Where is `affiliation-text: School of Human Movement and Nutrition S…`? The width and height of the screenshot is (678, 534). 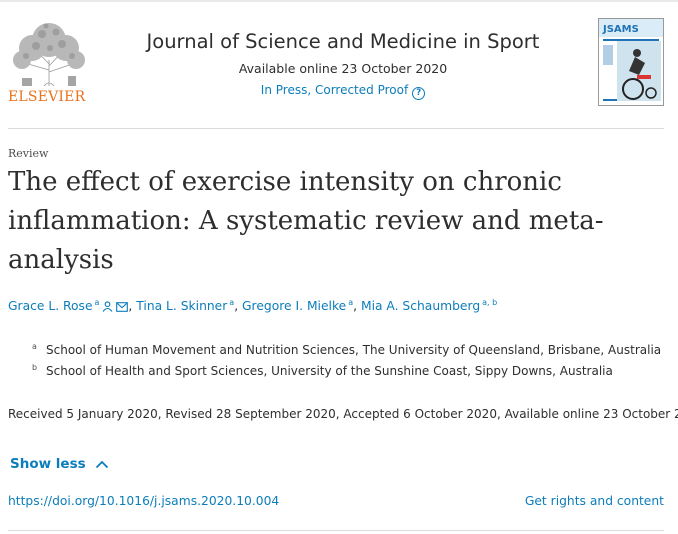 affiliation-text: School of Human Movement and Nutrition S… is located at coordinates (354, 350).